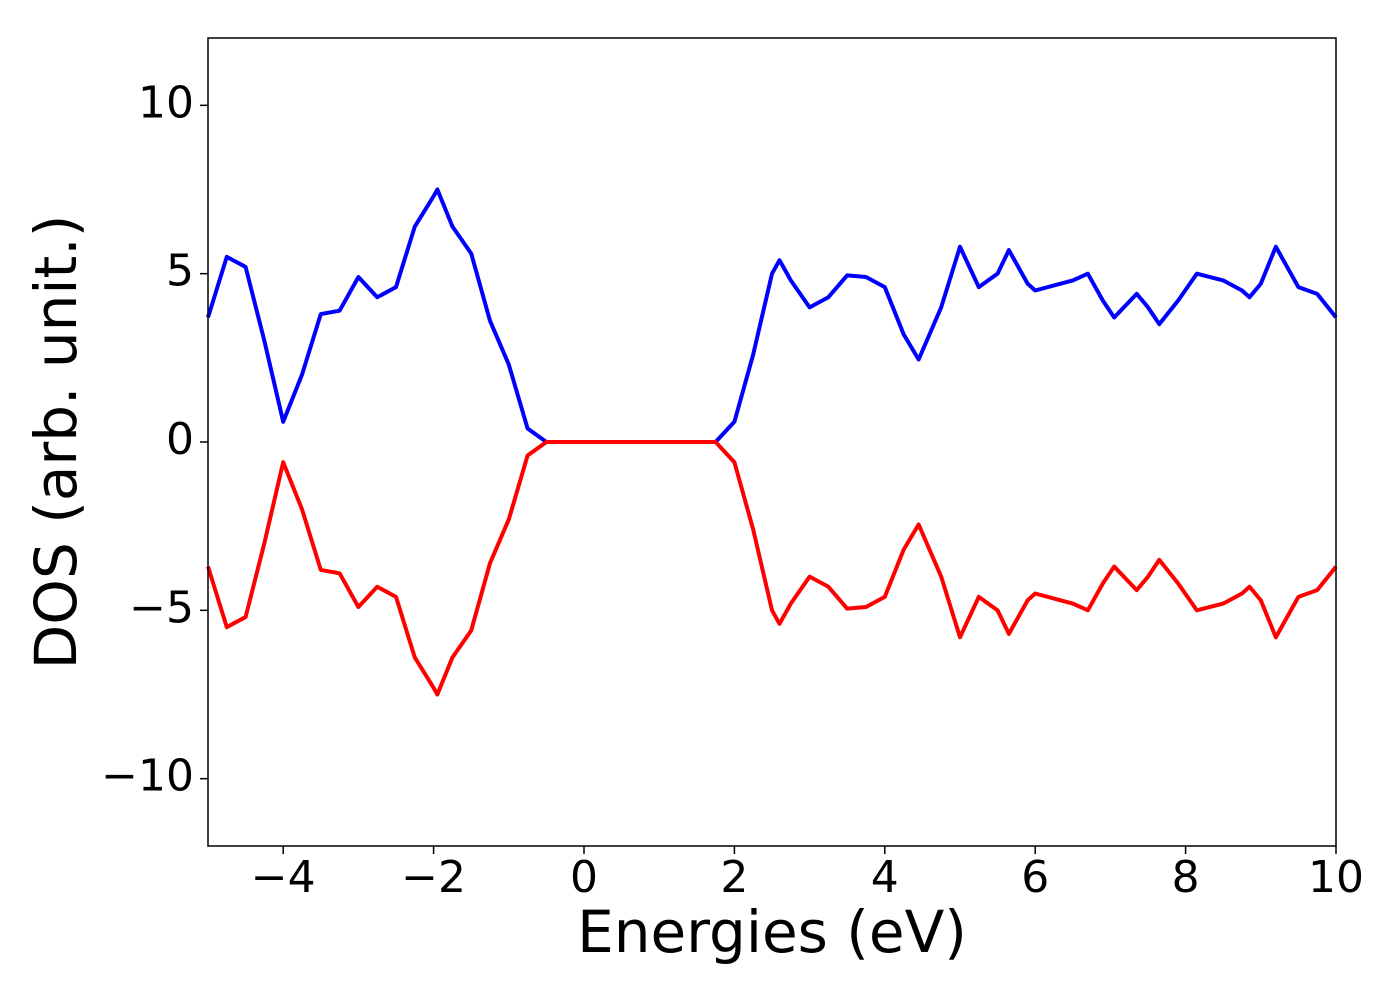 This screenshot has width=1400, height=1000. Describe the element at coordinates (885, 877) in the screenshot. I see `x-tick-label: 4` at that location.